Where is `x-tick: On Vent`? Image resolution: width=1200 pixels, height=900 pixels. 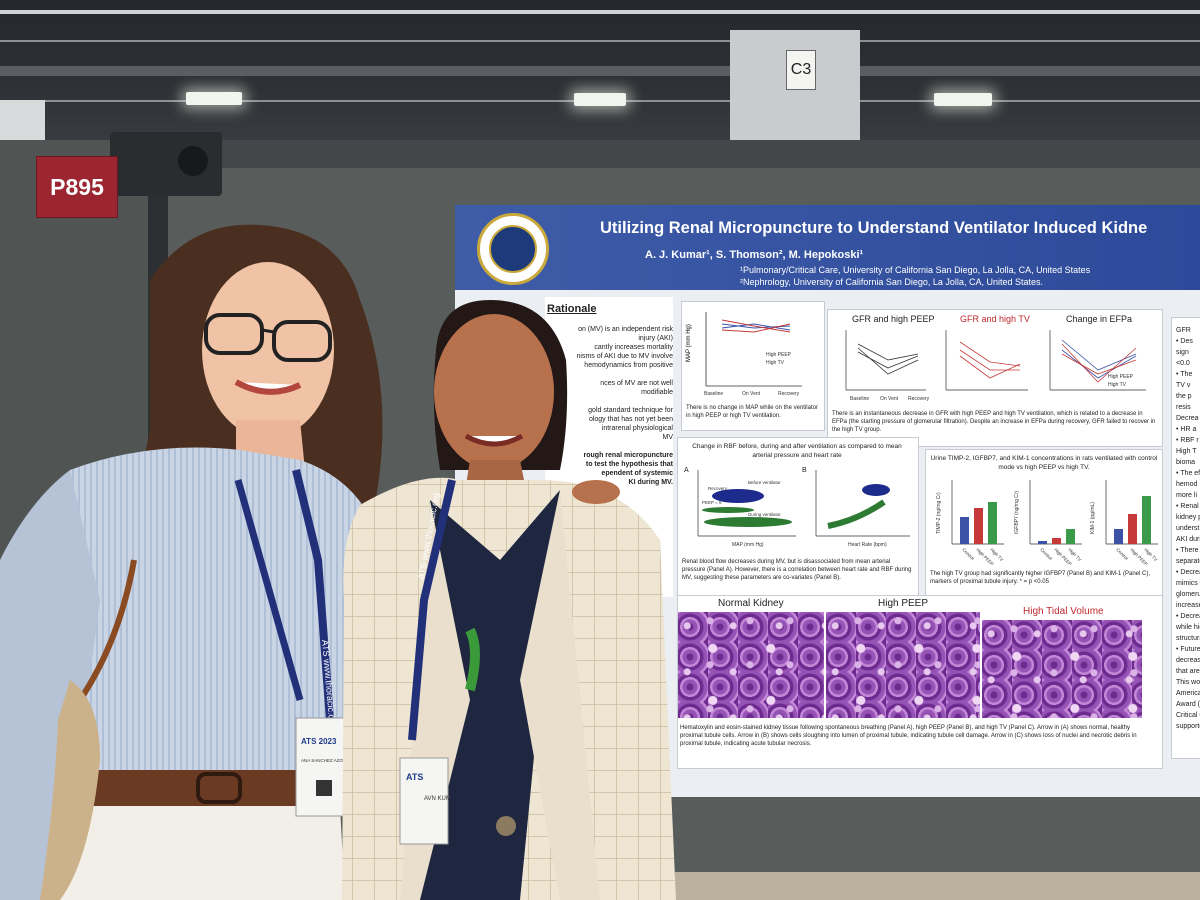
x-tick: On Vent is located at coordinates (751, 394).